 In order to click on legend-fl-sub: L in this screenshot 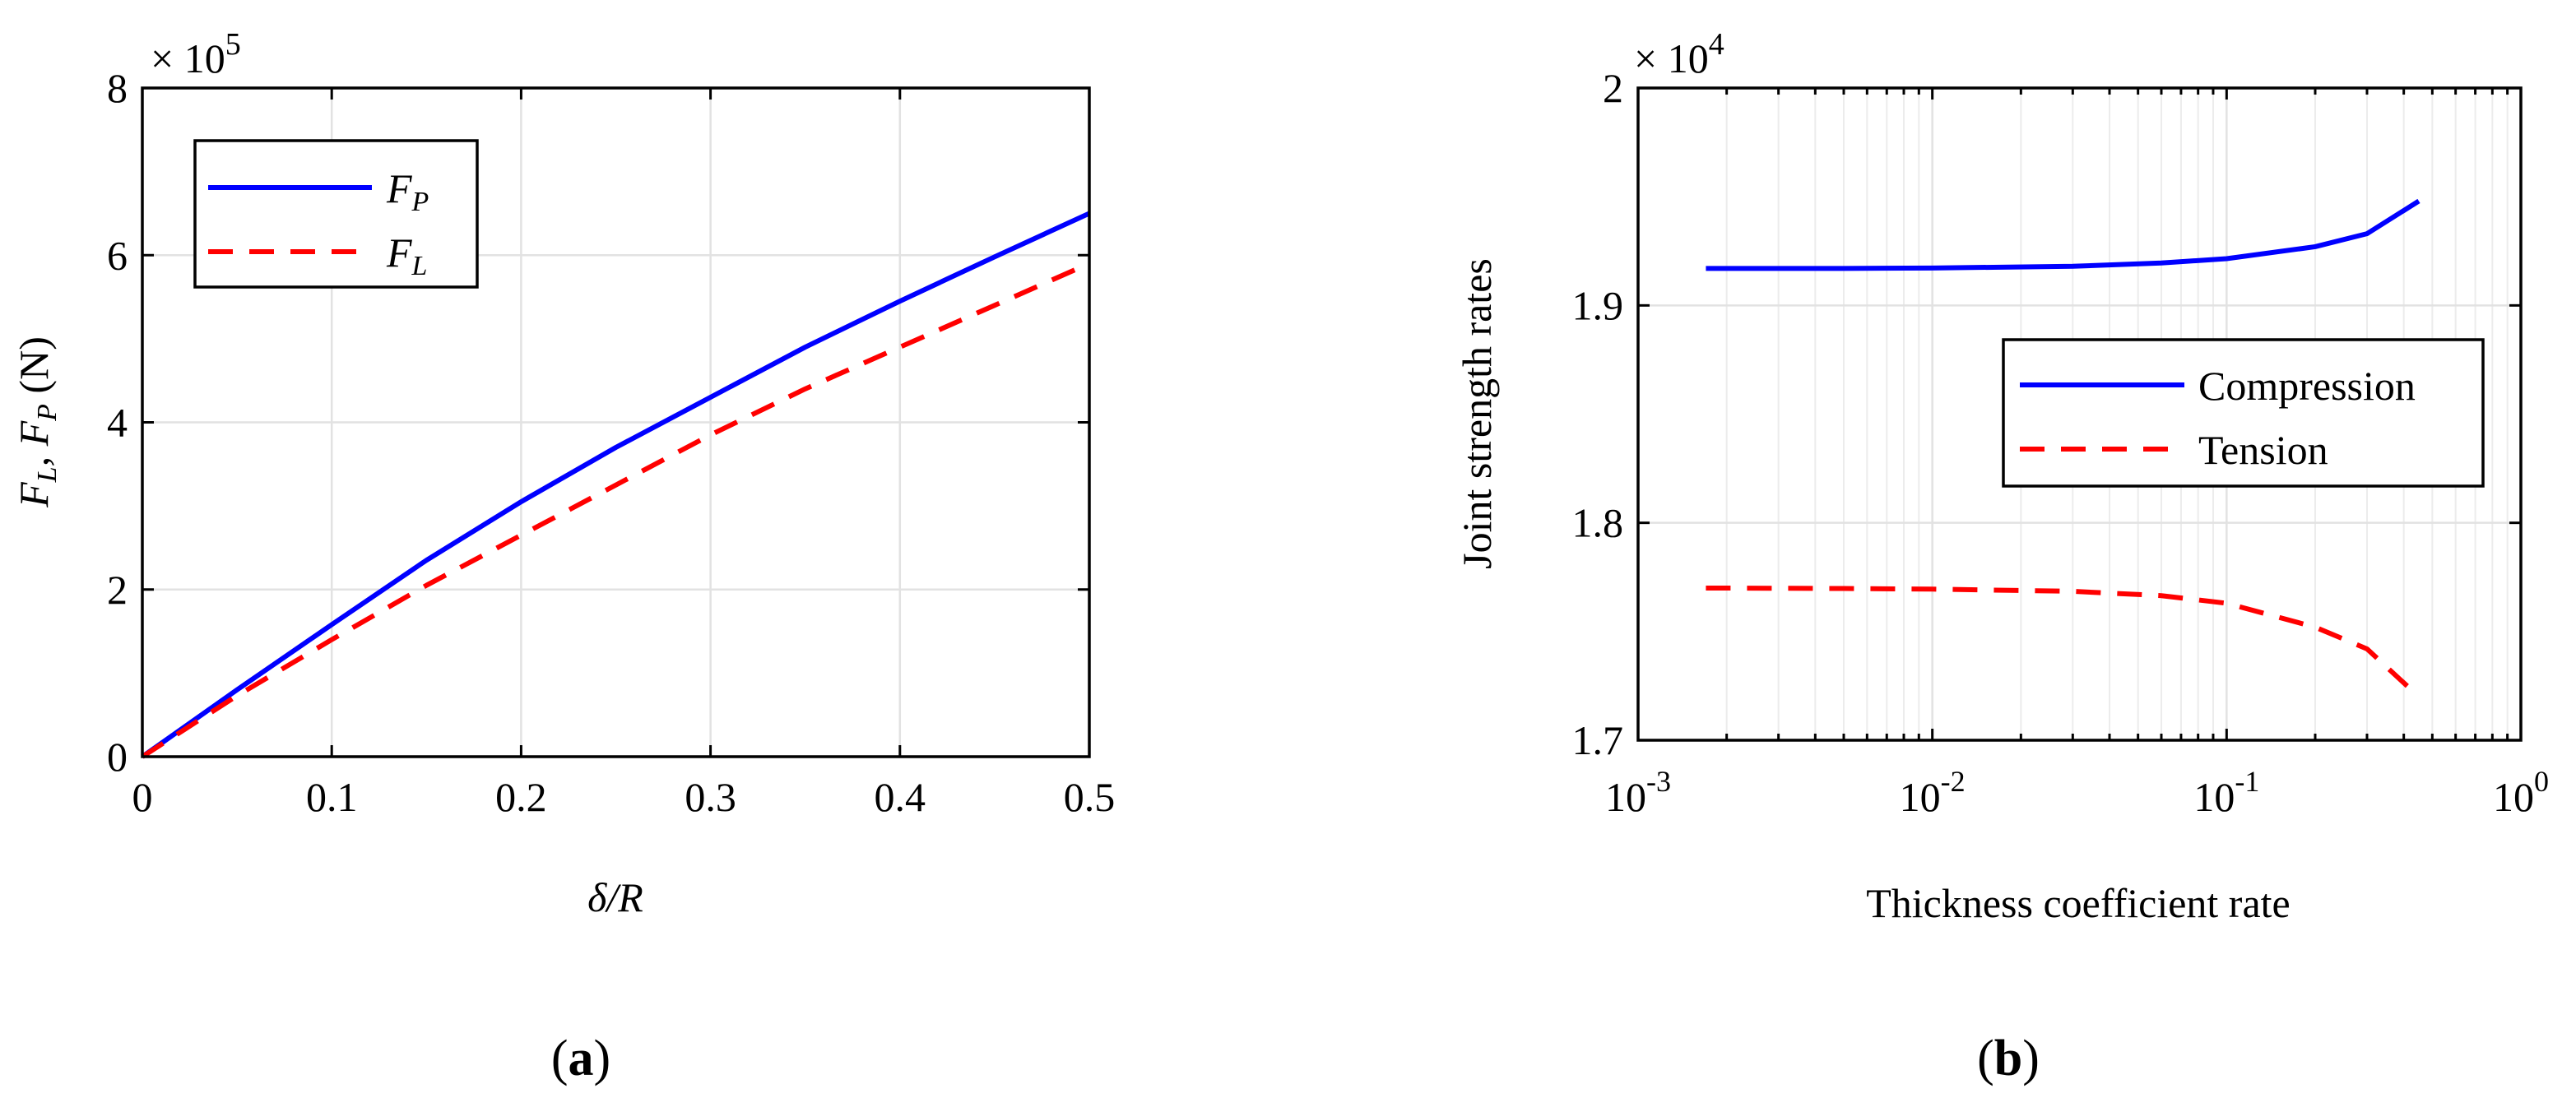, I will do `click(419, 266)`.